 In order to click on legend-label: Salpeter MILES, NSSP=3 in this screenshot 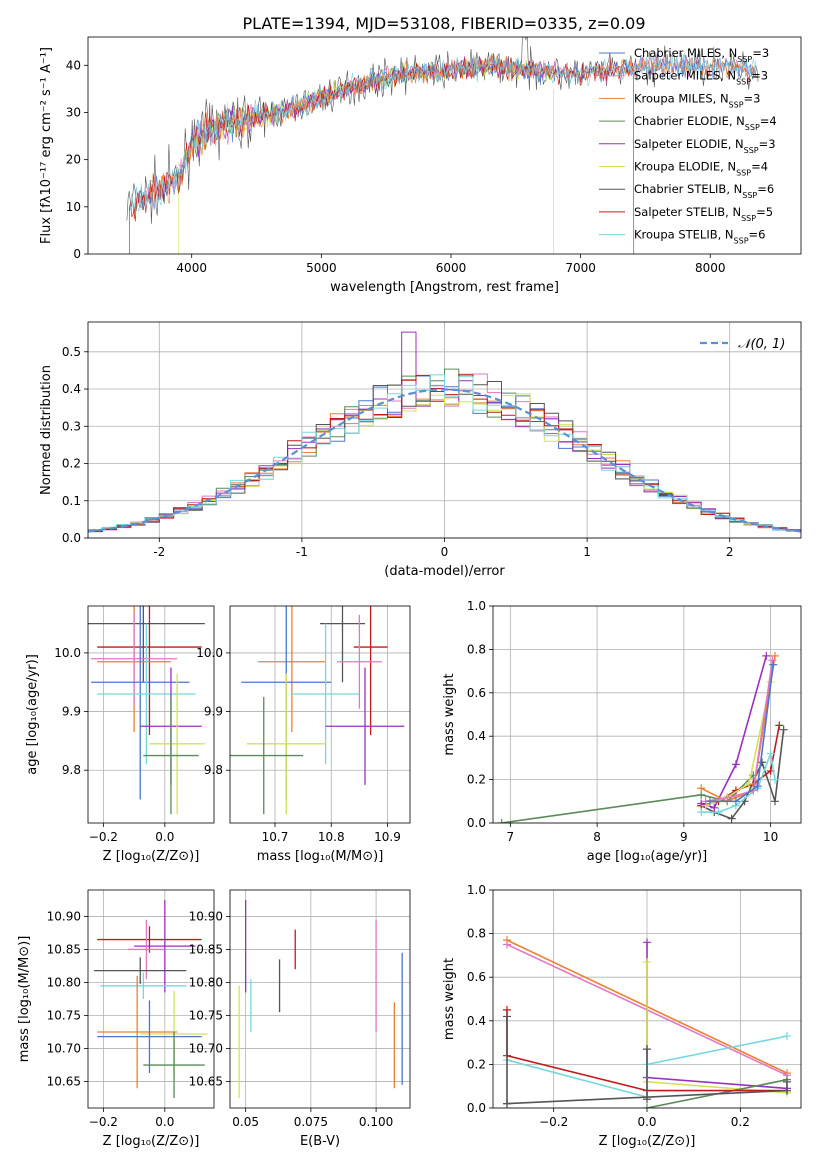, I will do `click(701, 78)`.